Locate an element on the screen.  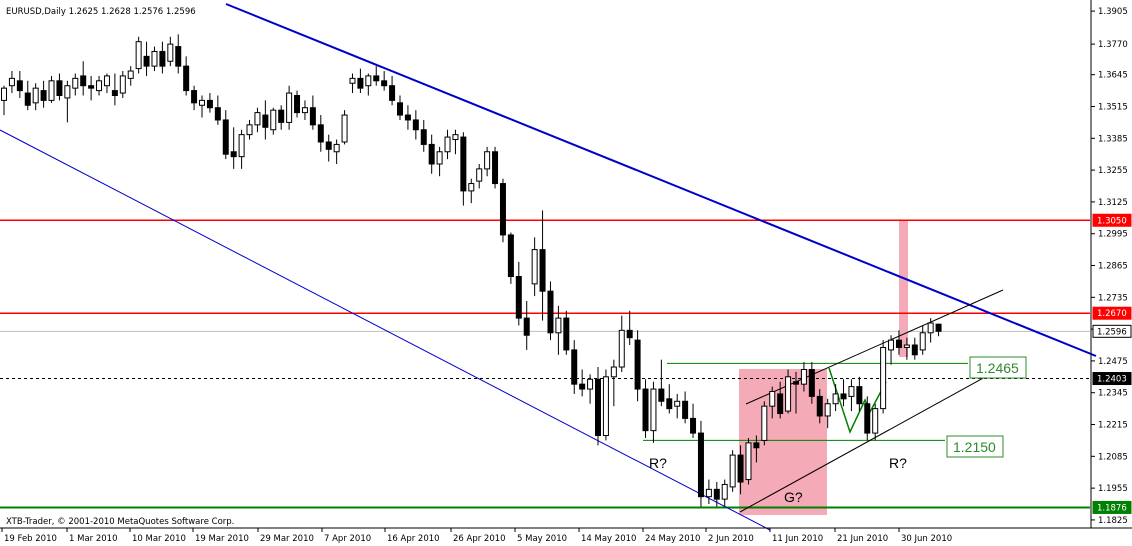
time-tick-label: 26 Apr 2010 is located at coordinates (479, 539).